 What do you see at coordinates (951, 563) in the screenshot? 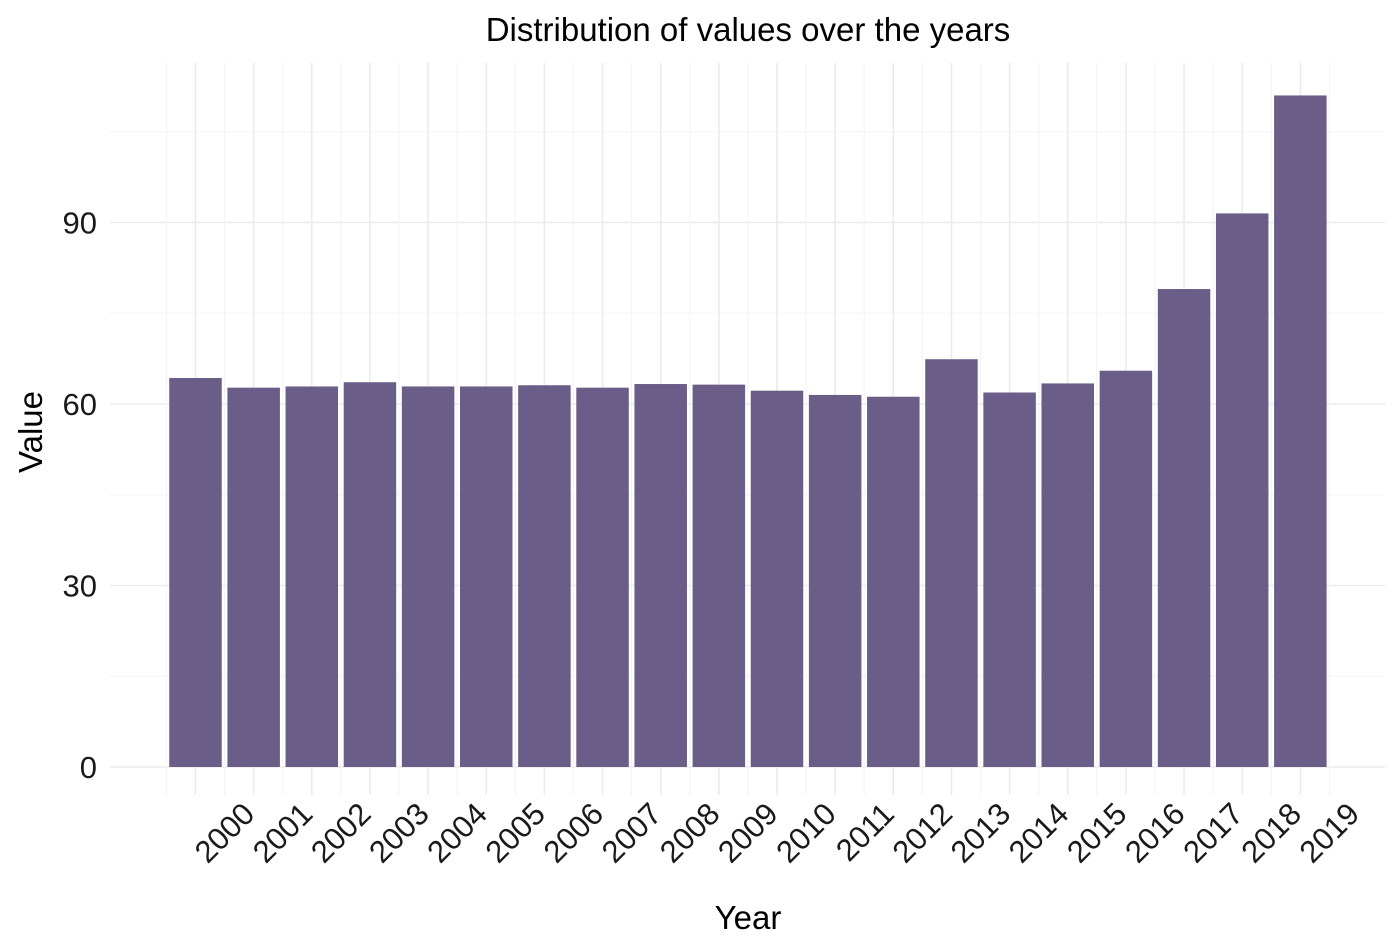
I see `bar-2013` at bounding box center [951, 563].